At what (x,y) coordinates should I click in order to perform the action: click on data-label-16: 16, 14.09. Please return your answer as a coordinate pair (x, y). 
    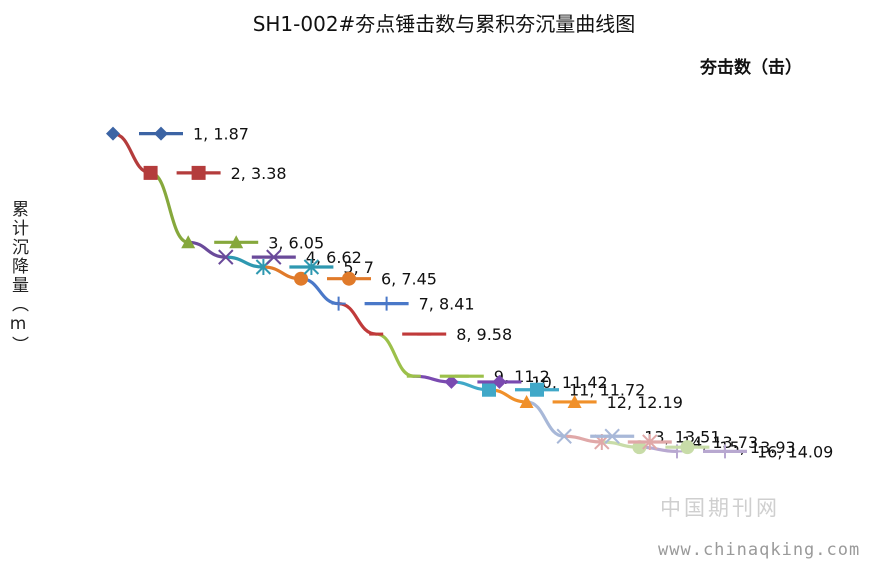
    Looking at the image, I should click on (795, 451).